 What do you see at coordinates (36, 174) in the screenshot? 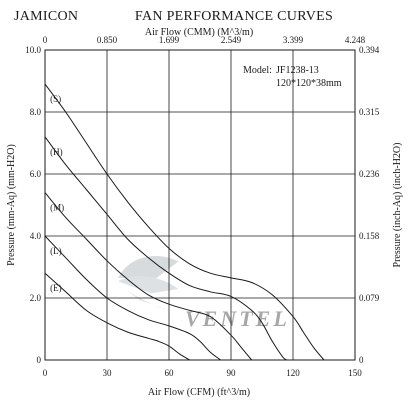
I see `y-tick-label: 6.0` at bounding box center [36, 174].